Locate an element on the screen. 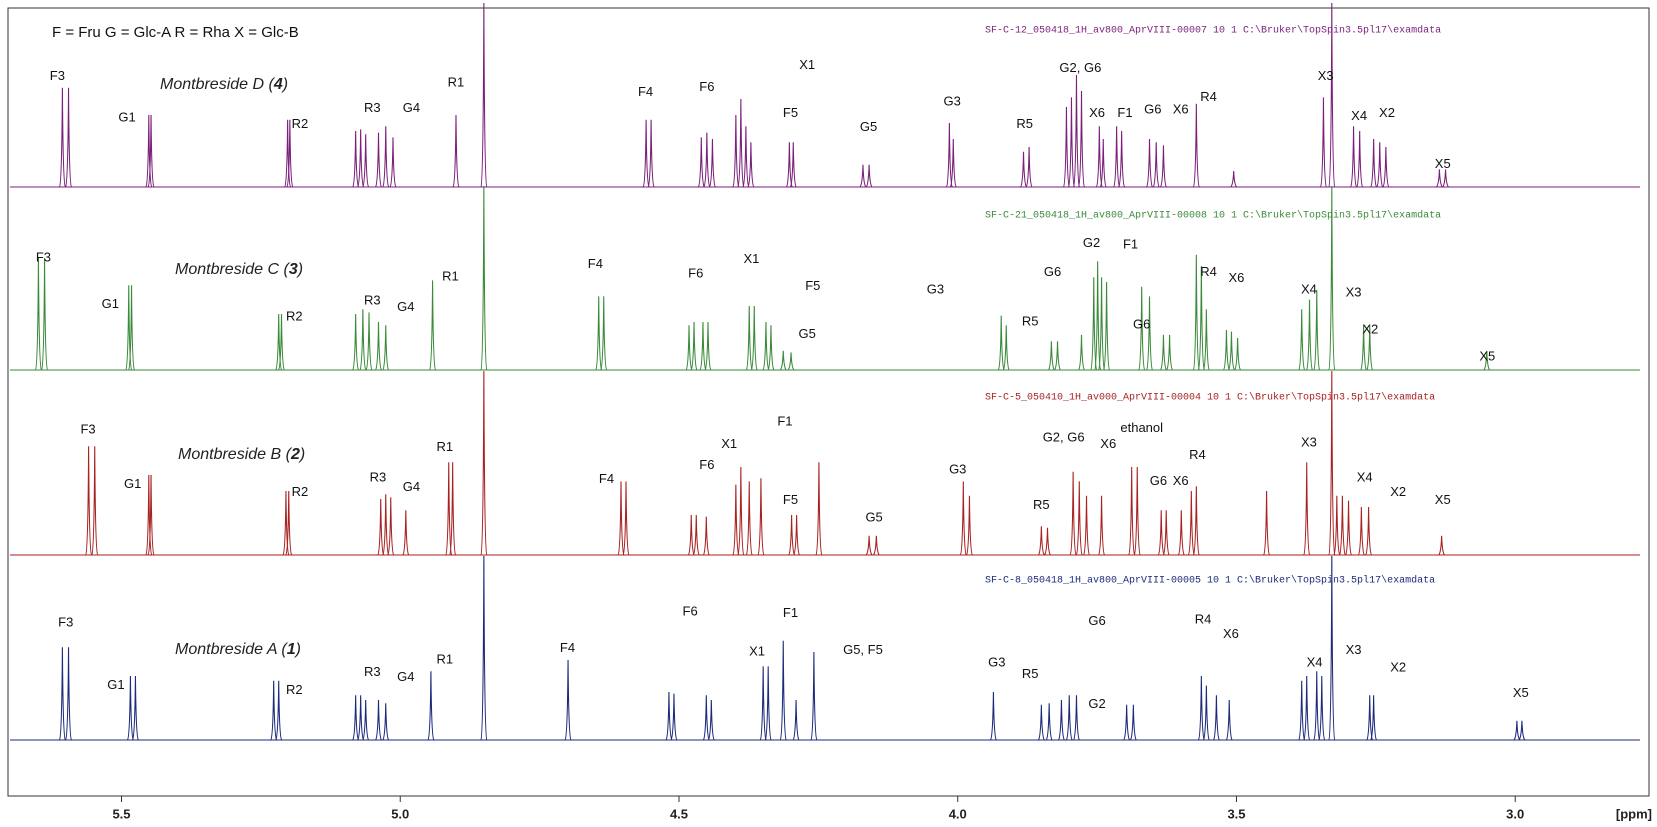 This screenshot has height=827, width=1657. x-tick-label: 4.0 is located at coordinates (958, 813).